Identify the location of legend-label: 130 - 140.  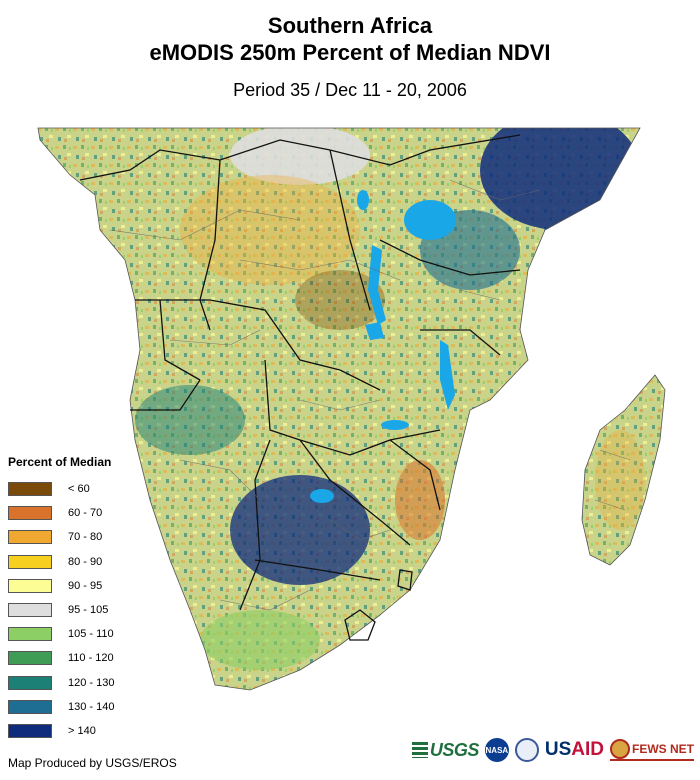
(91, 706).